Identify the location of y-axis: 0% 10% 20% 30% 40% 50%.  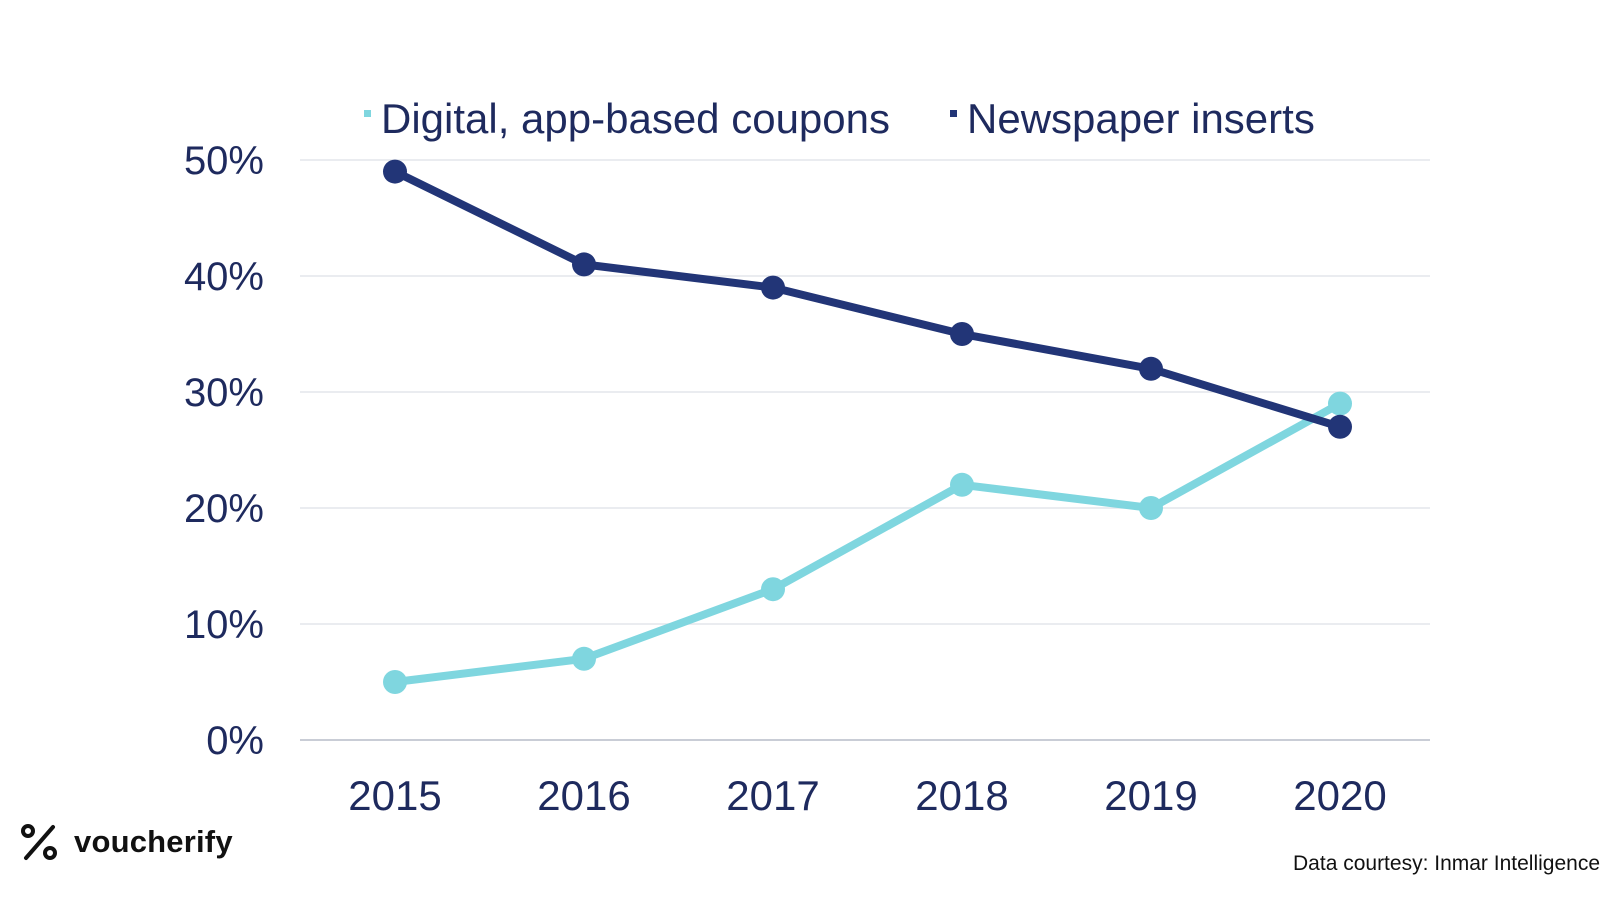
(224, 451).